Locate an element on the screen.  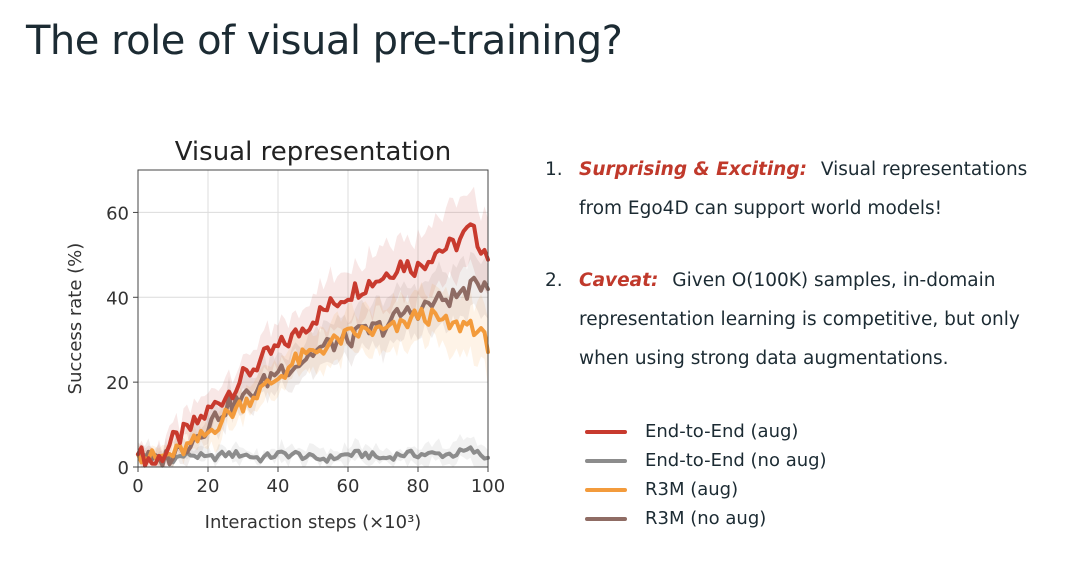
legend-label: End-to-End (no aug) is located at coordinates (736, 460).